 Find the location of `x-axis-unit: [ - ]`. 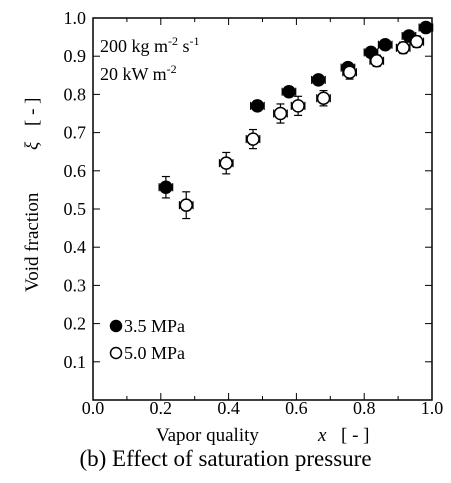

x-axis-unit: [ - ] is located at coordinates (355, 435).